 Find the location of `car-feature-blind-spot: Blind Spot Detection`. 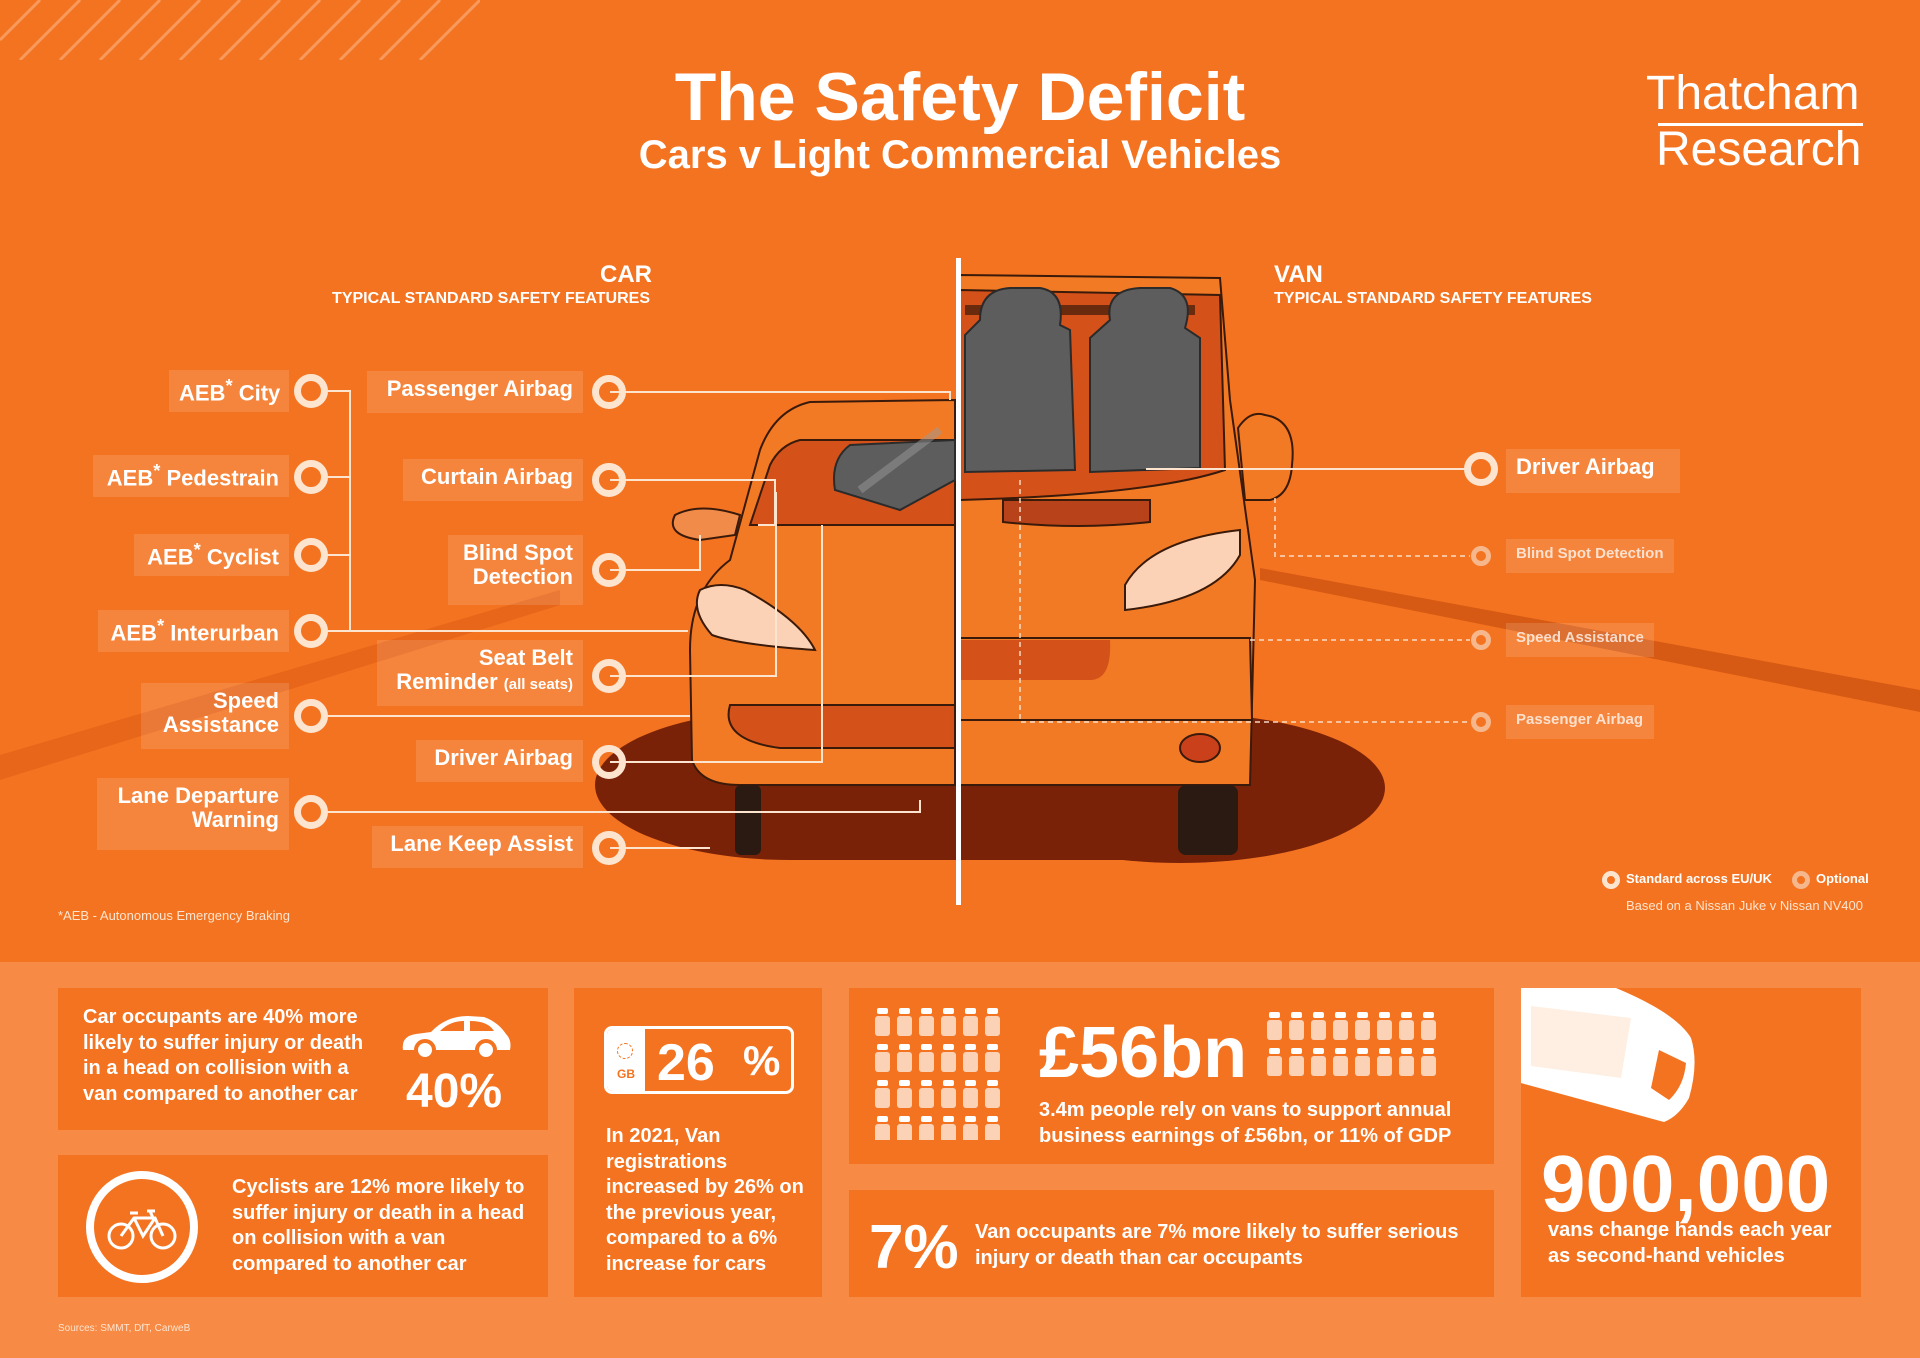

car-feature-blind-spot: Blind Spot Detection is located at coordinates (515, 570).